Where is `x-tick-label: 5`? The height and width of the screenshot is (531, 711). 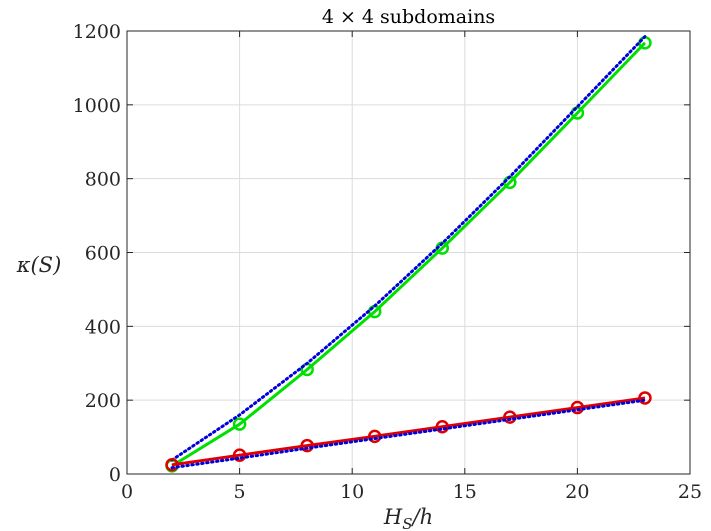 x-tick-label: 5 is located at coordinates (240, 492).